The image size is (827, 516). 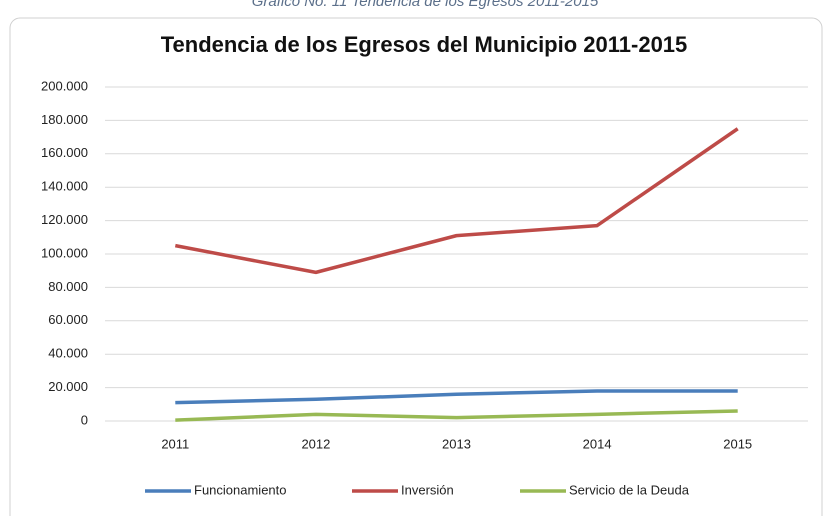 What do you see at coordinates (68, 286) in the screenshot?
I see `y-tick-label: 80.000` at bounding box center [68, 286].